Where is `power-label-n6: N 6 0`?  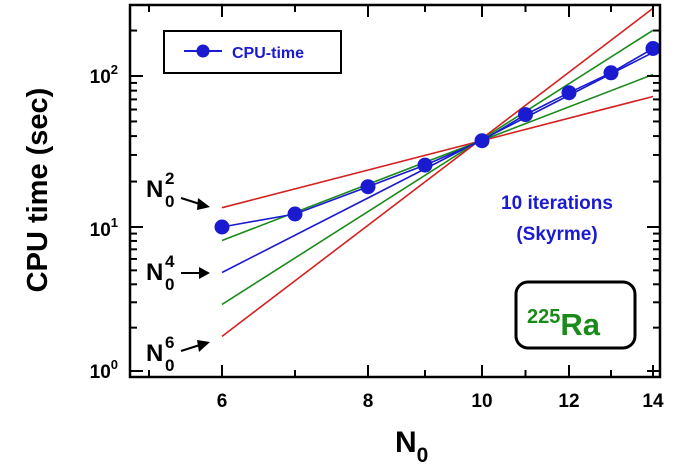 power-label-n6: N 6 0 is located at coordinates (178, 354).